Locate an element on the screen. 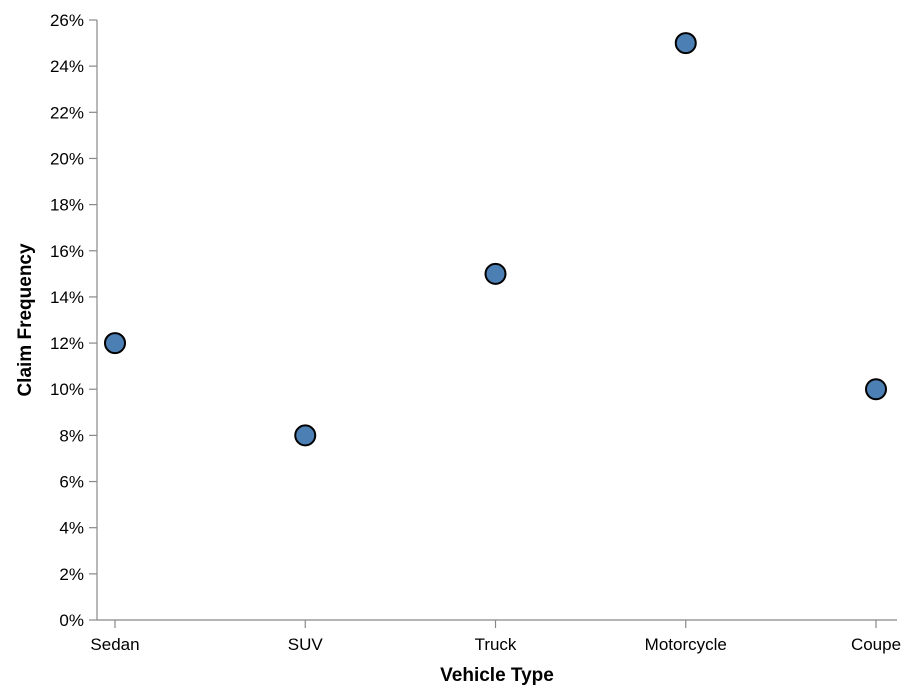 This screenshot has width=918, height=694. y-tick-label: 26% is located at coordinates (67, 20).